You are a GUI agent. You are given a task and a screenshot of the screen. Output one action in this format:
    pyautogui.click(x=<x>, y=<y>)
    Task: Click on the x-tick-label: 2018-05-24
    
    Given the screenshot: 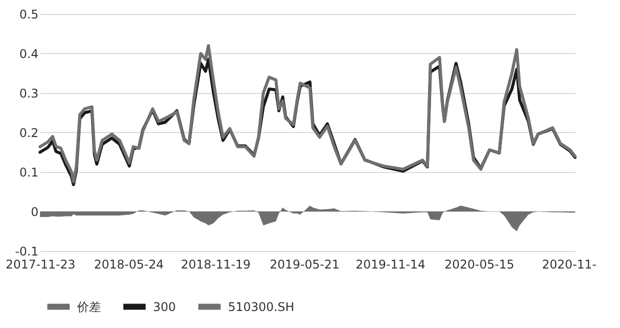 What is the action you would take?
    pyautogui.click(x=129, y=265)
    